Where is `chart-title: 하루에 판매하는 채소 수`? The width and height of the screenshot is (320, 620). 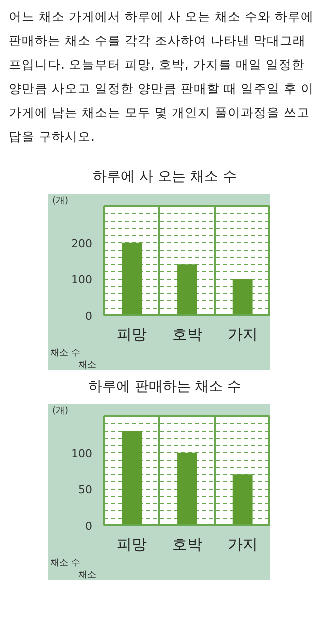
chart-title: 하루에 판매하는 채소 수 is located at coordinates (165, 387).